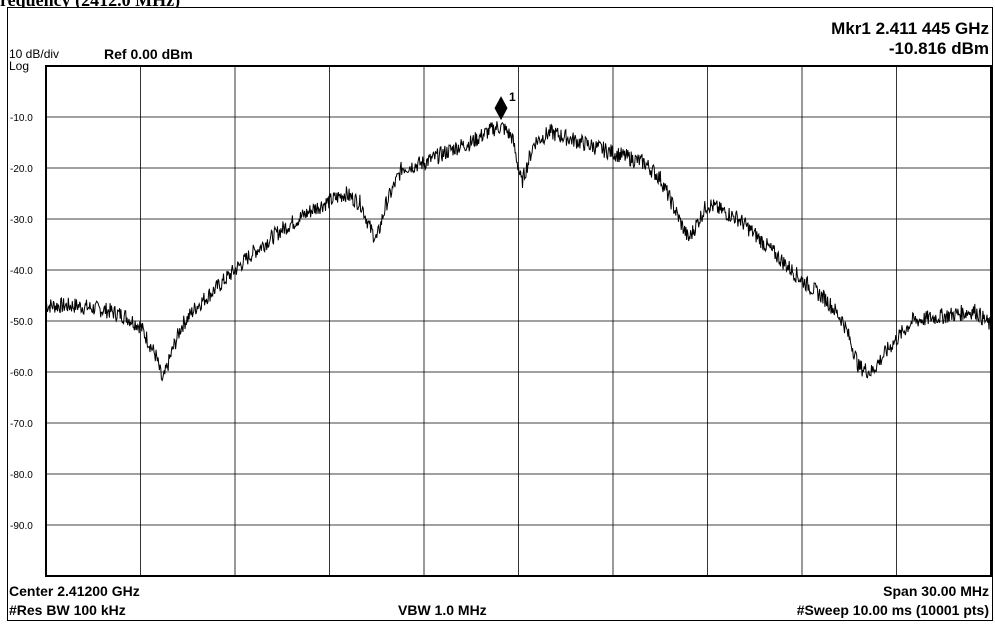  What do you see at coordinates (21, 475) in the screenshot?
I see `y-tick-label: -80.0` at bounding box center [21, 475].